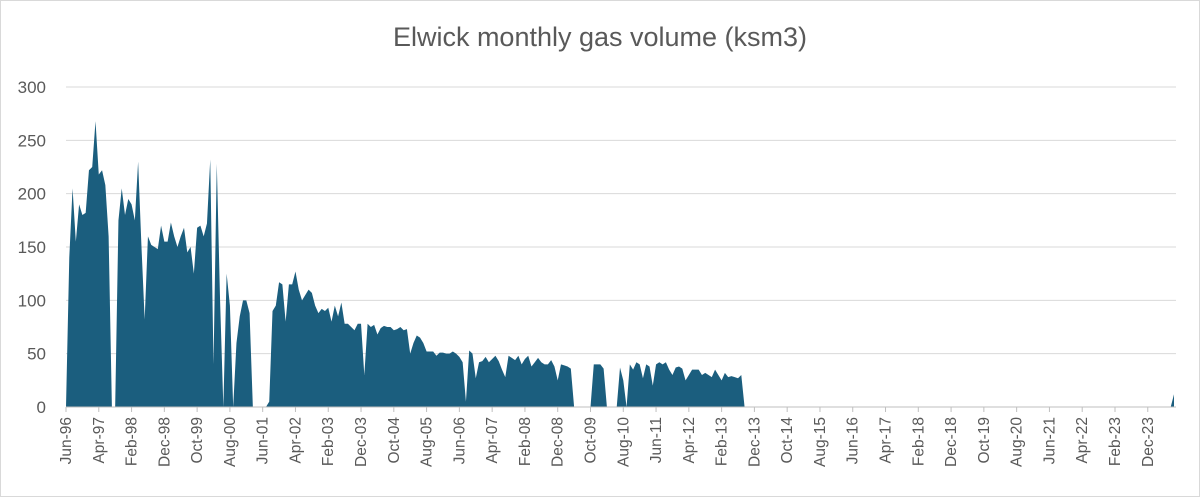 Image resolution: width=1200 pixels, height=497 pixels. I want to click on y-tick-label: 250, so click(32, 140).